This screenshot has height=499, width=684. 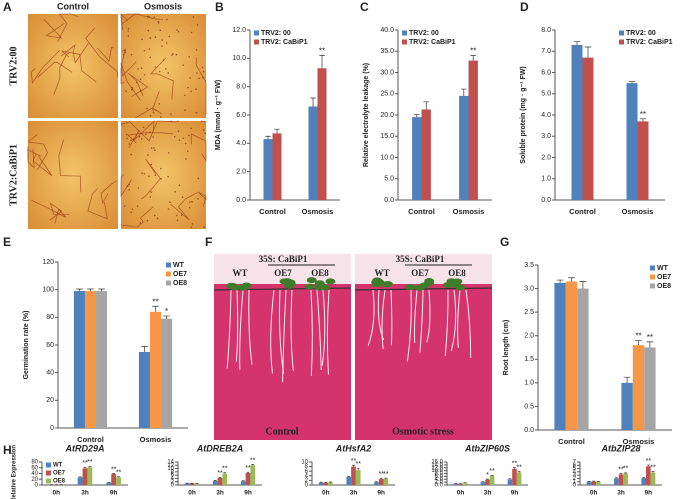 What do you see at coordinates (73, 6) in the screenshot?
I see `column-label: Control` at bounding box center [73, 6].